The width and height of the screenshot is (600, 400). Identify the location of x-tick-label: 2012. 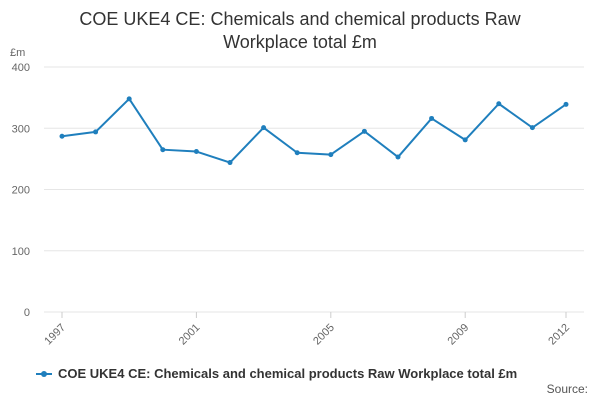
(559, 335).